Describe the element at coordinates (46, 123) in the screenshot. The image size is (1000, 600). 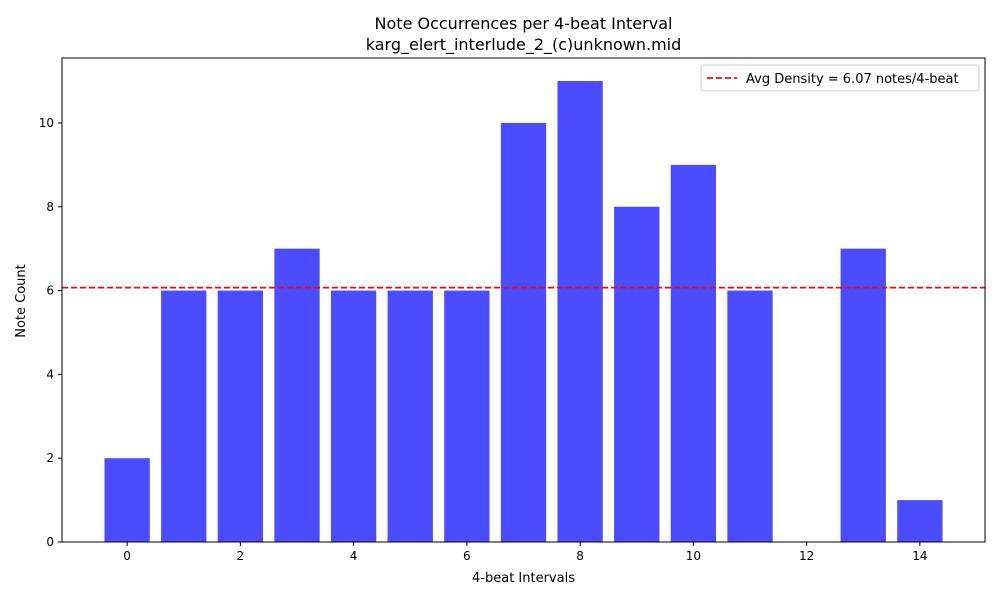
I see `y-tick-label-10: 10` at that location.